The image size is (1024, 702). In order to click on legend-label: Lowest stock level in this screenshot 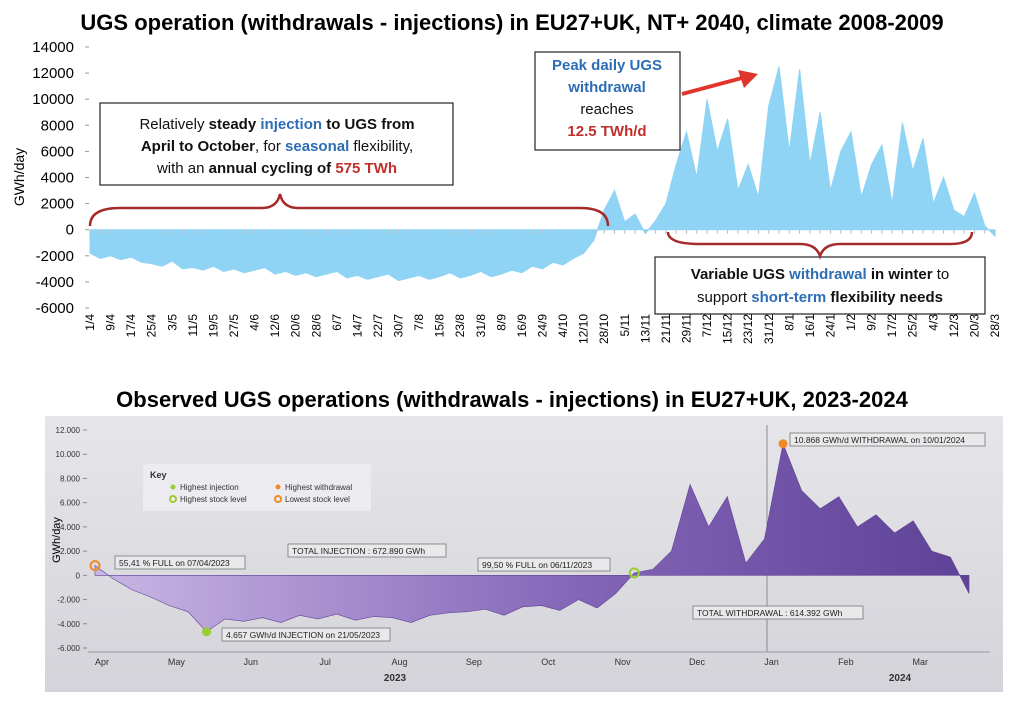, I will do `click(317, 499)`.